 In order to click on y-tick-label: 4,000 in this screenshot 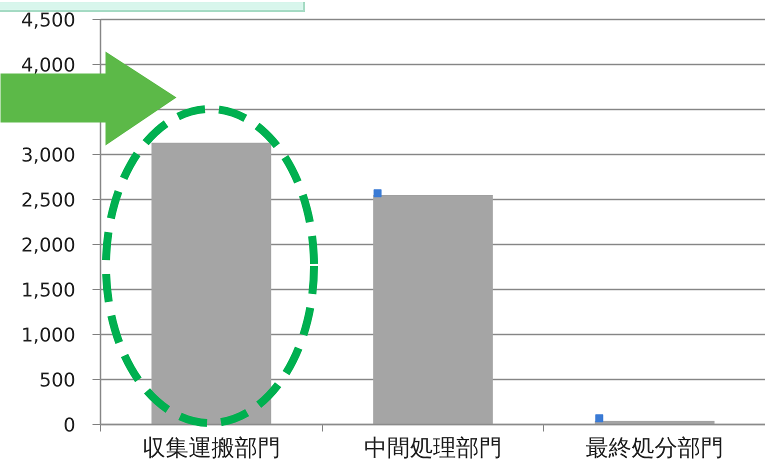, I will do `click(48, 65)`.